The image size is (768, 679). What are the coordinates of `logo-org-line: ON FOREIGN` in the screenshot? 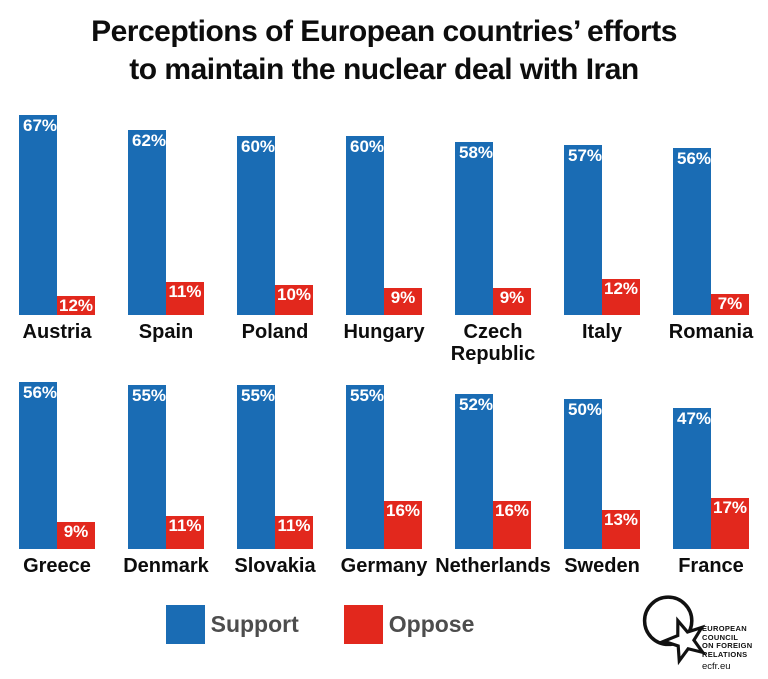 It's located at (727, 645).